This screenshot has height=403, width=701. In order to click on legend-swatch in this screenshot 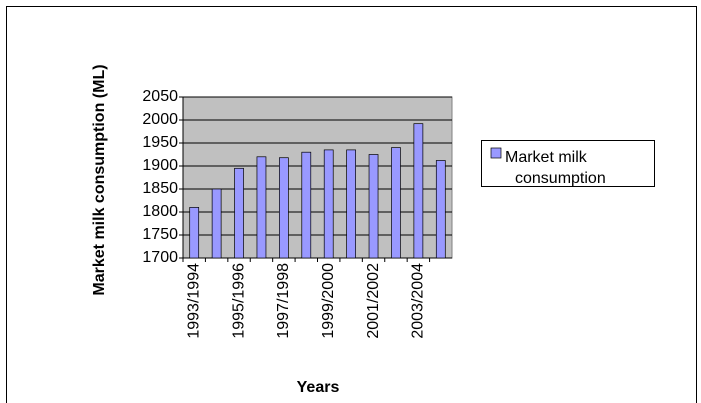, I will do `click(496, 153)`.